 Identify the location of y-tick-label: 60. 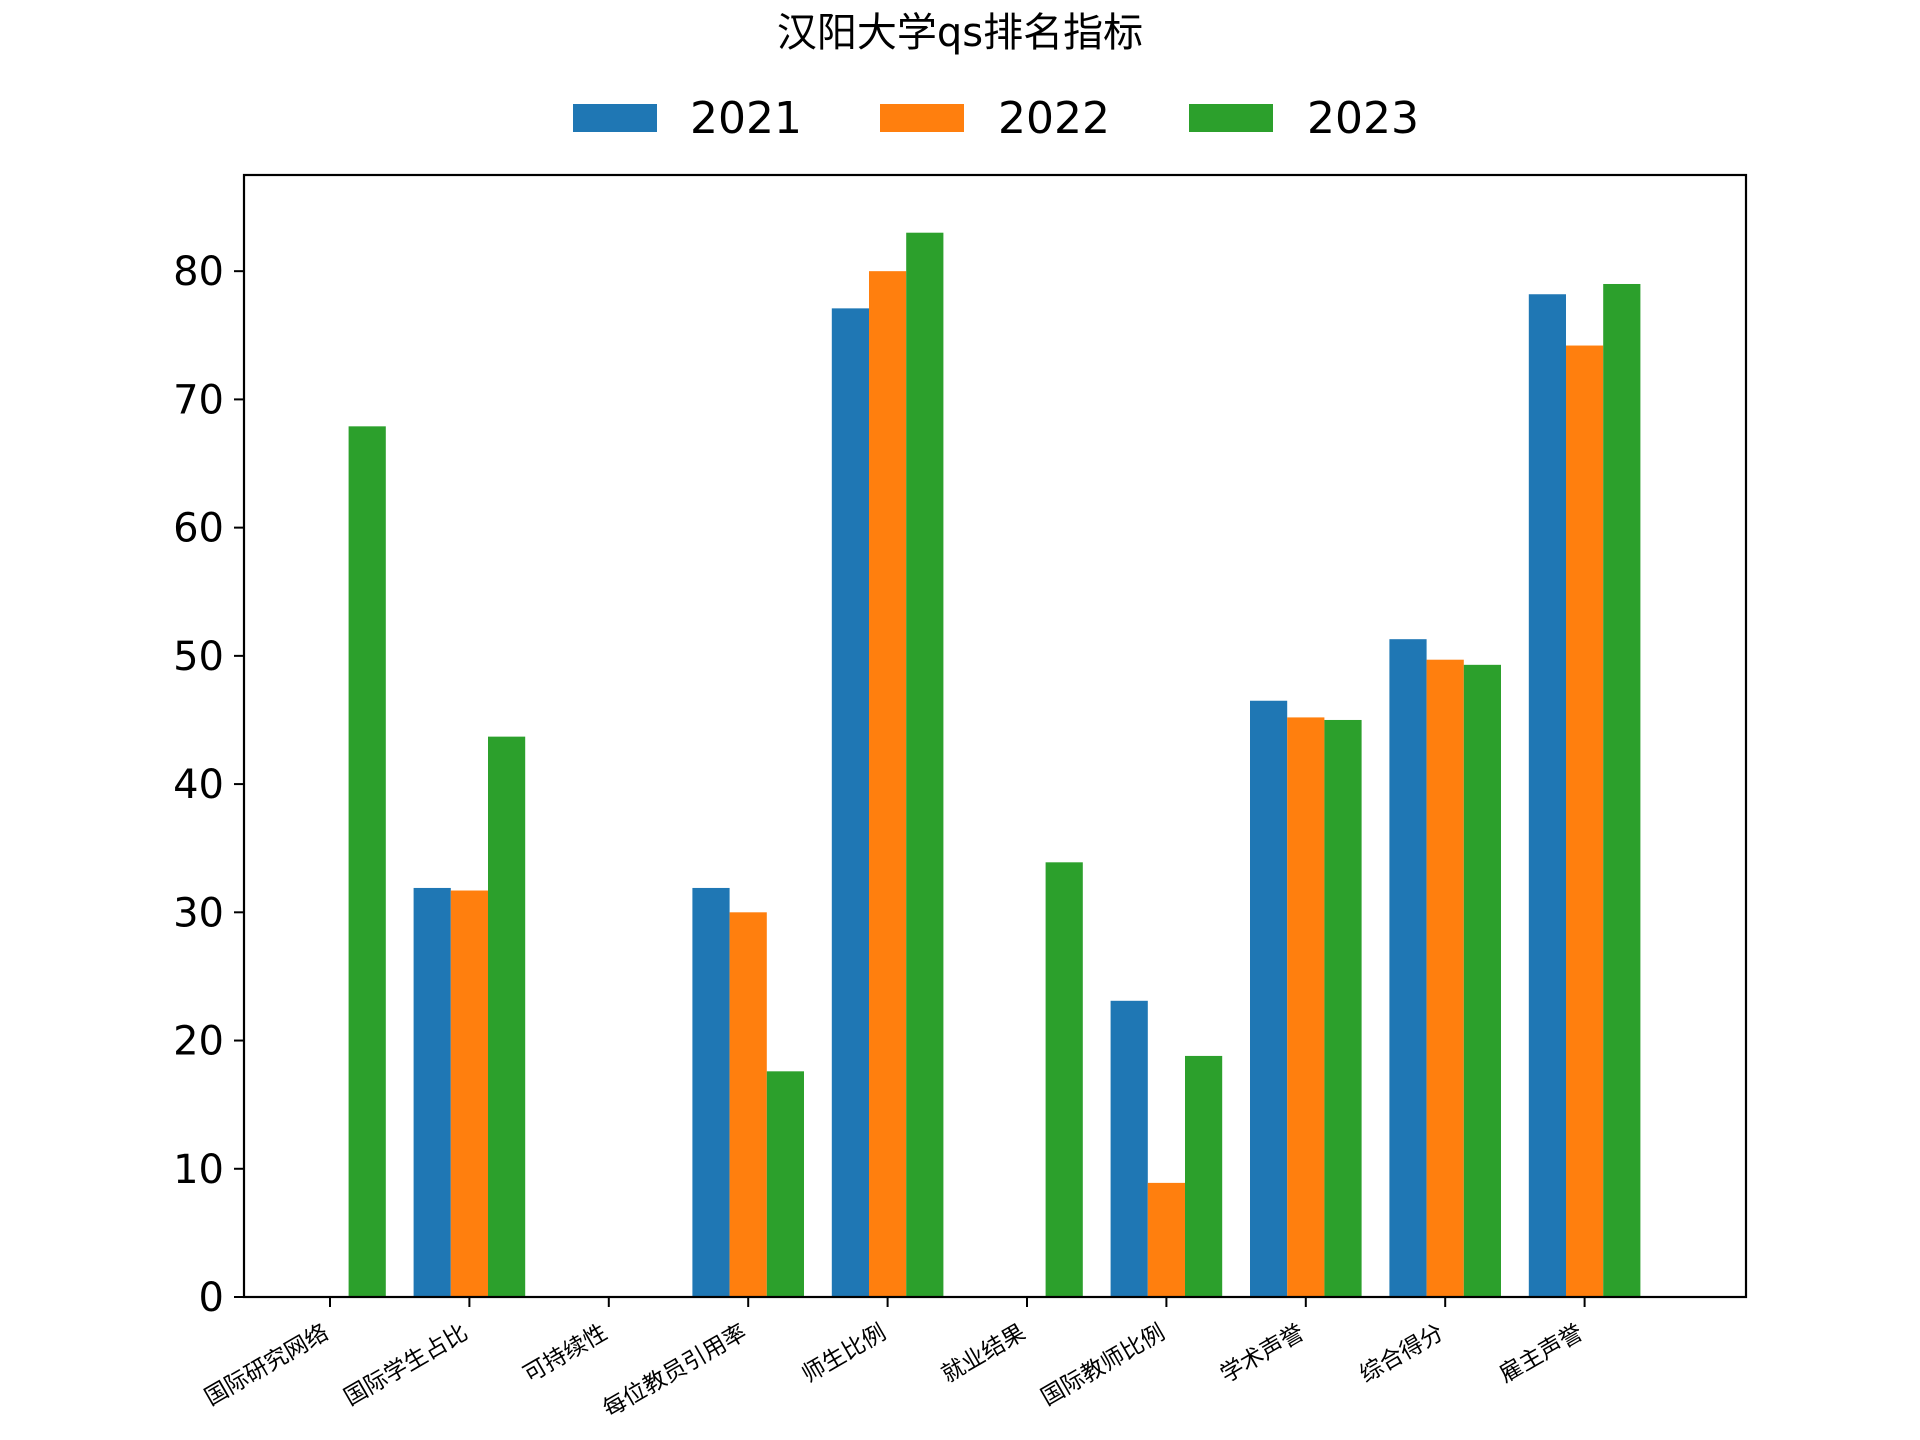
(198, 529).